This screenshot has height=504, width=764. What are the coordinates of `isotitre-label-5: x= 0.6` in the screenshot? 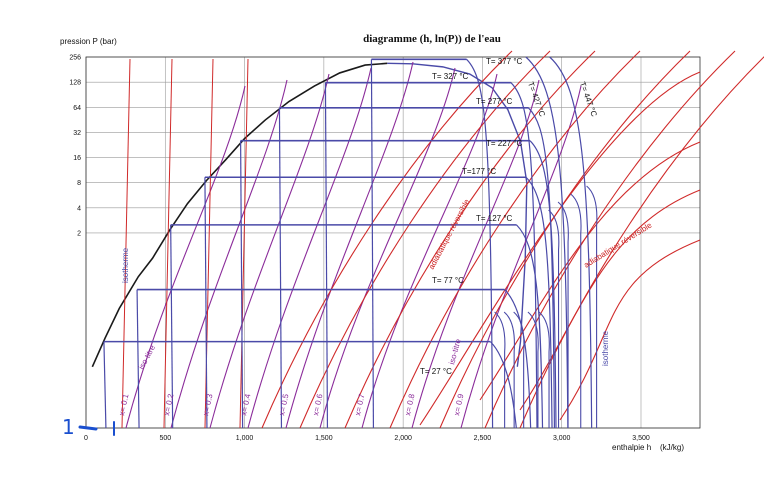 It's located at (317, 404).